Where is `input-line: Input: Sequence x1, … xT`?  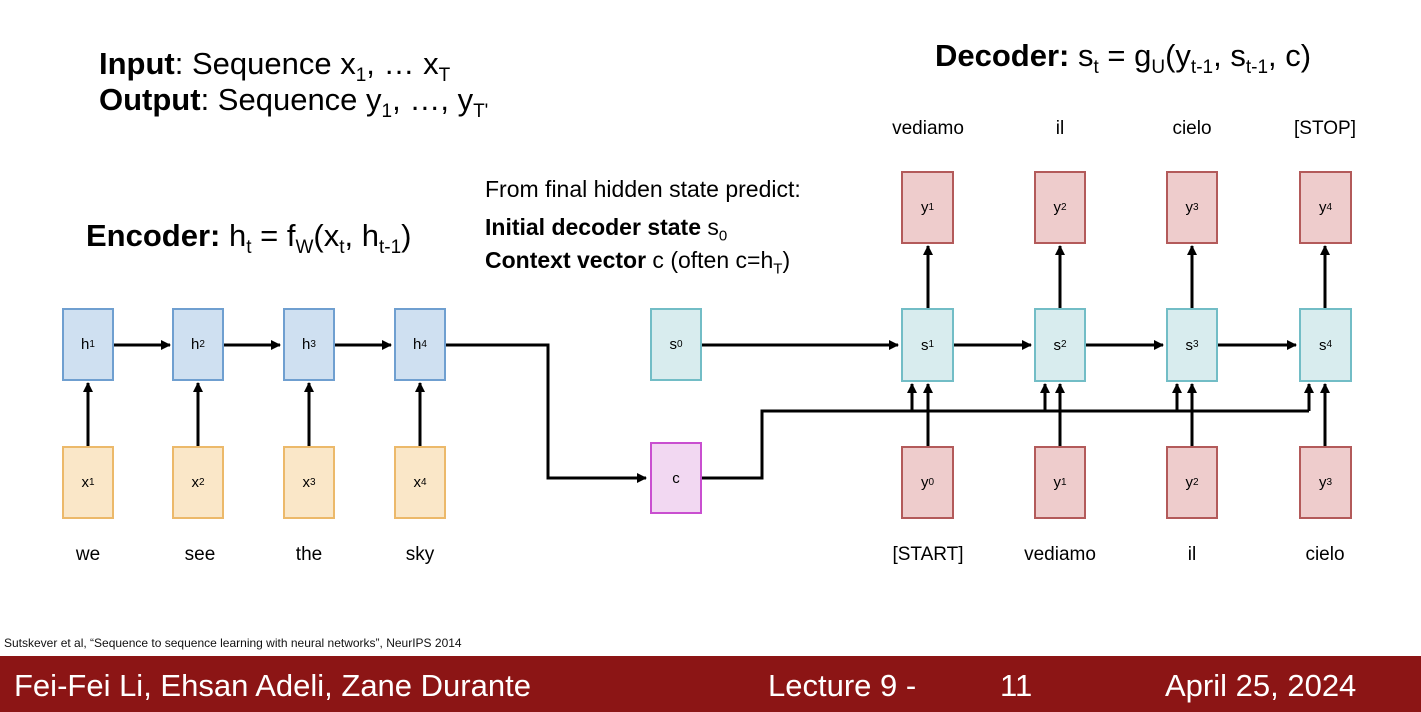 input-line: Input: Sequence x1, … xT is located at coordinates (275, 66).